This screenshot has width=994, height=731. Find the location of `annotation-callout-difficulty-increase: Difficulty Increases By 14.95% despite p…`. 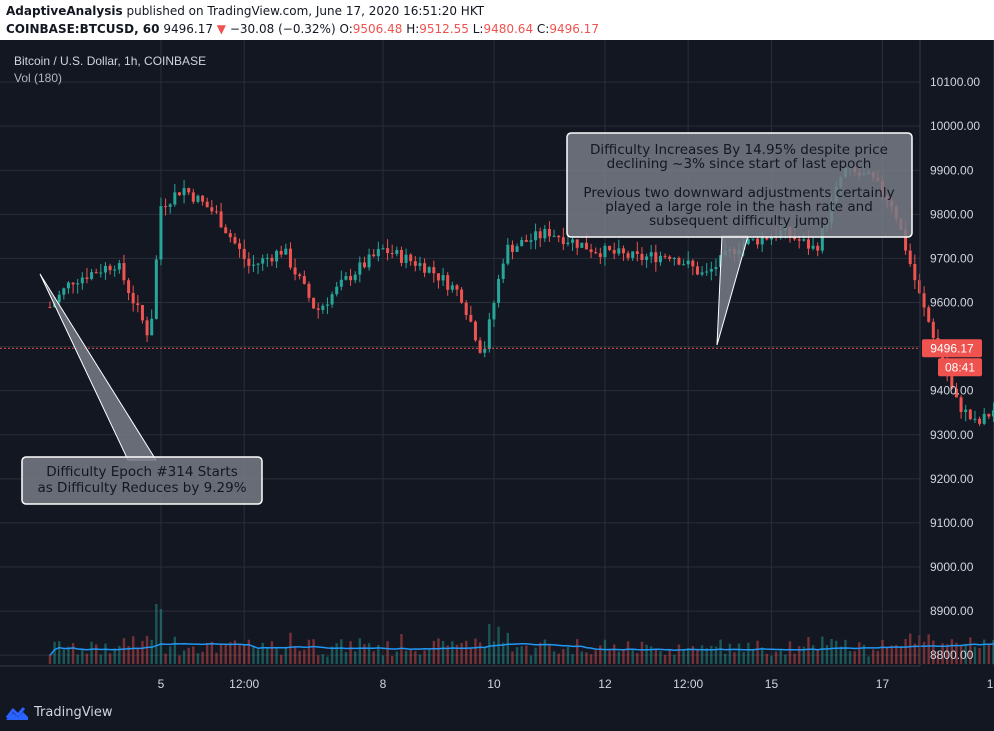

annotation-callout-difficulty-increase: Difficulty Increases By 14.95% despite p… is located at coordinates (739, 239).